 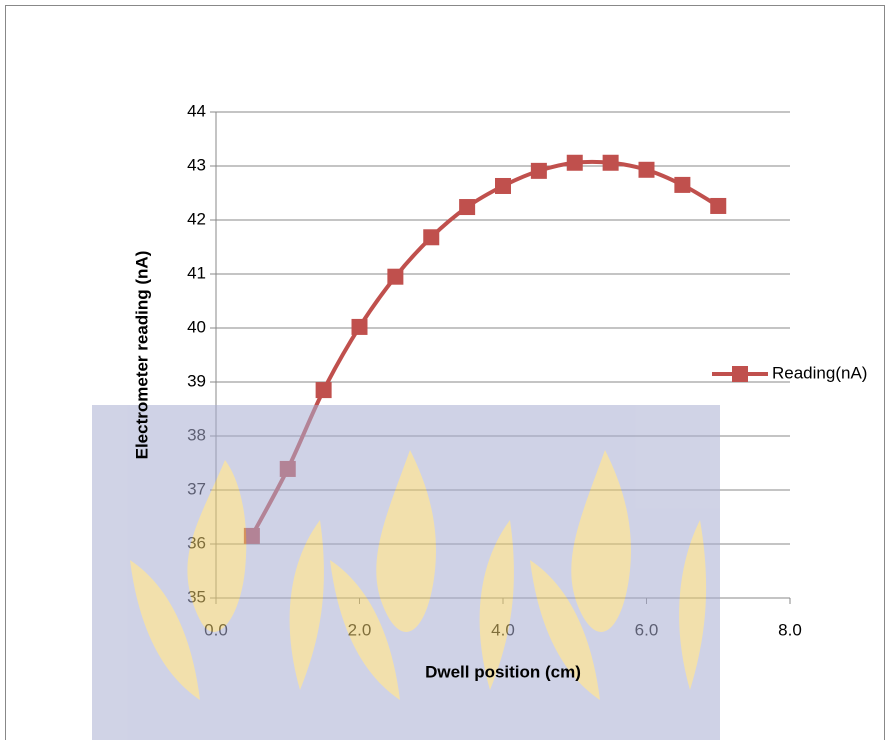 I want to click on x-axis-title: Dwell position (cm), so click(x=503, y=671).